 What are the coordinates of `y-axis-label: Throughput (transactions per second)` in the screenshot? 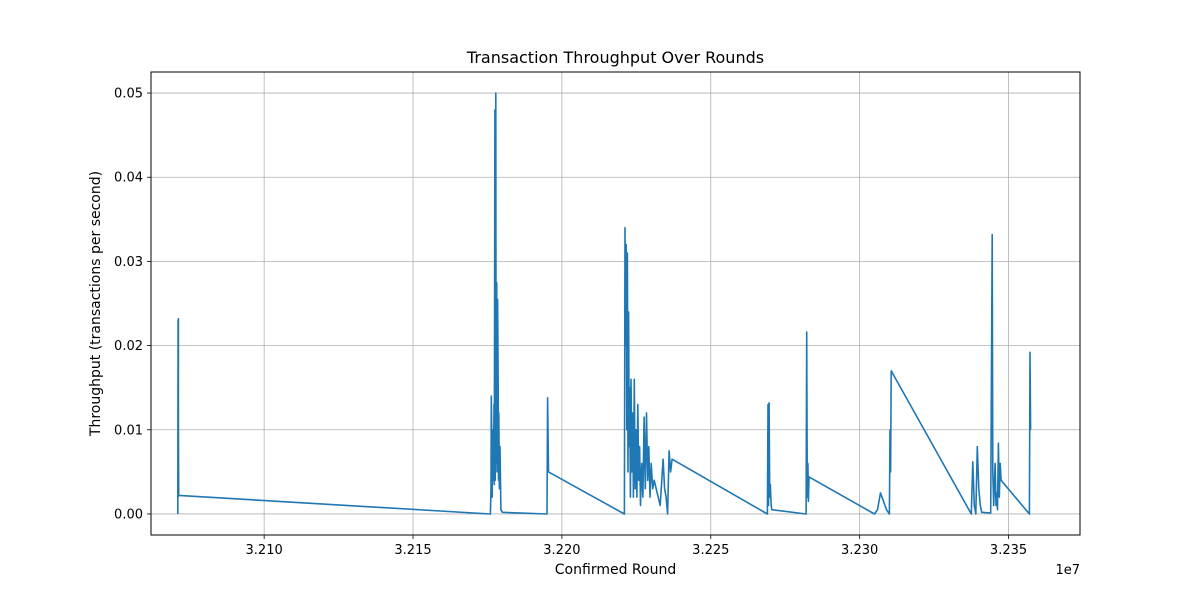 It's located at (96, 304).